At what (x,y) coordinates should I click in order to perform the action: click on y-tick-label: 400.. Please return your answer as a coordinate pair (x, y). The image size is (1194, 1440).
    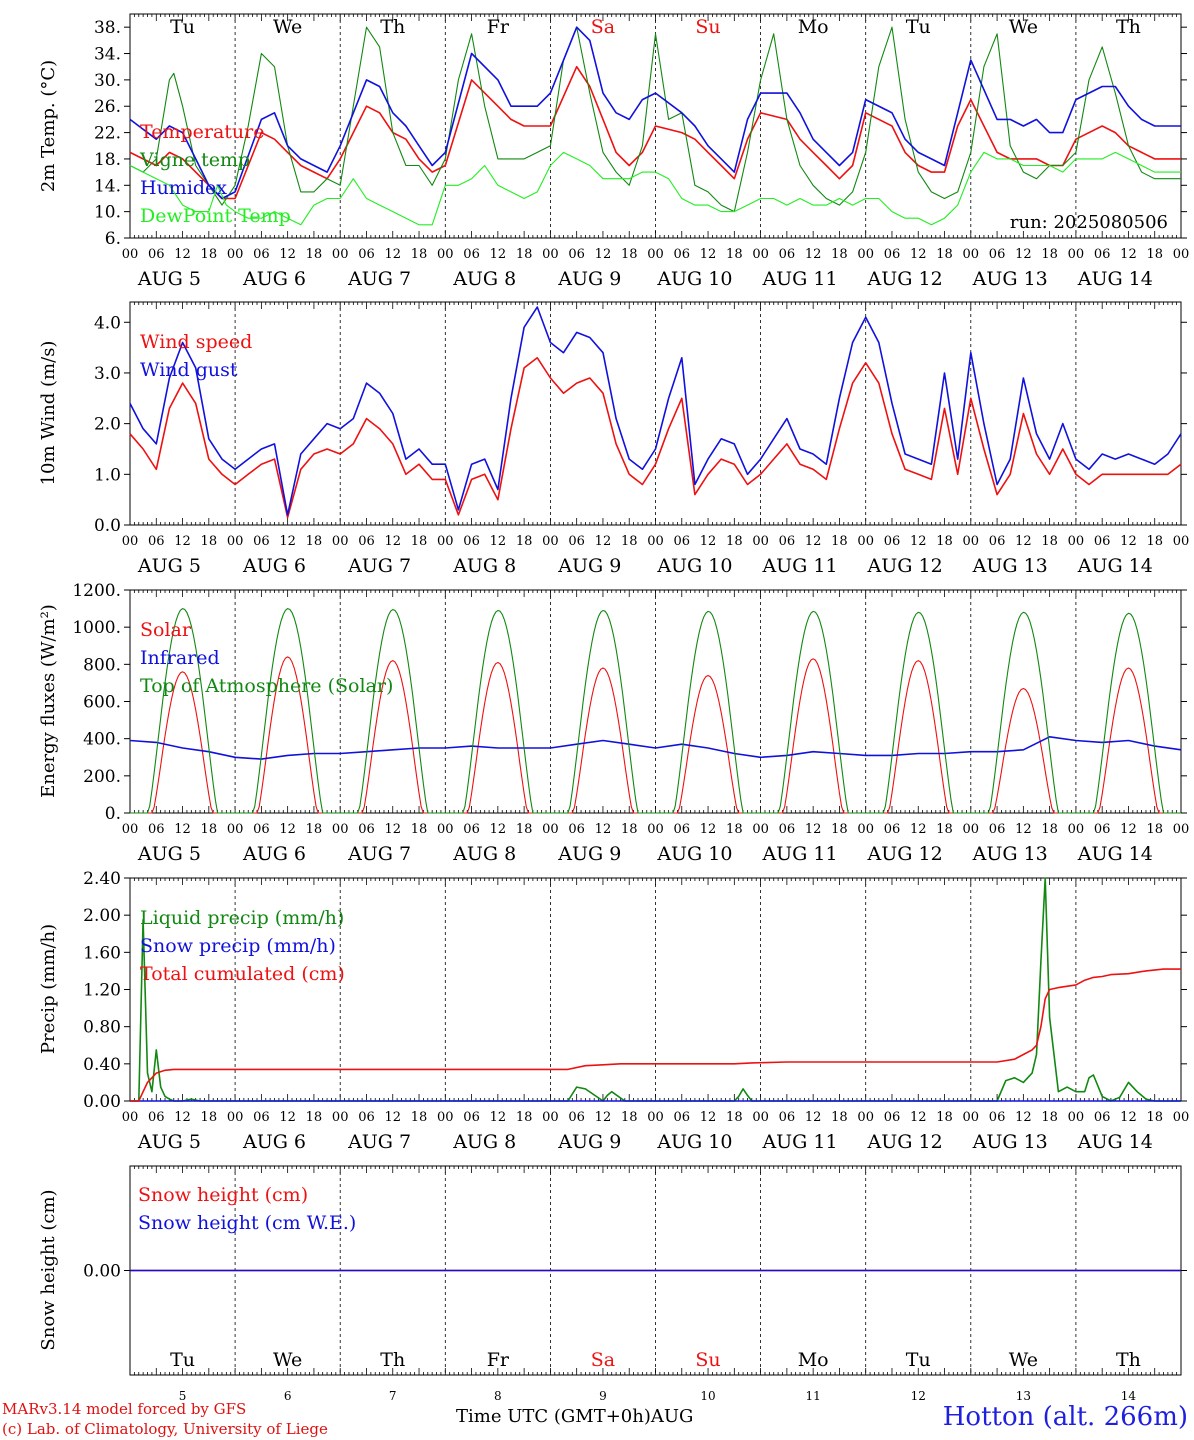
    Looking at the image, I should click on (102, 740).